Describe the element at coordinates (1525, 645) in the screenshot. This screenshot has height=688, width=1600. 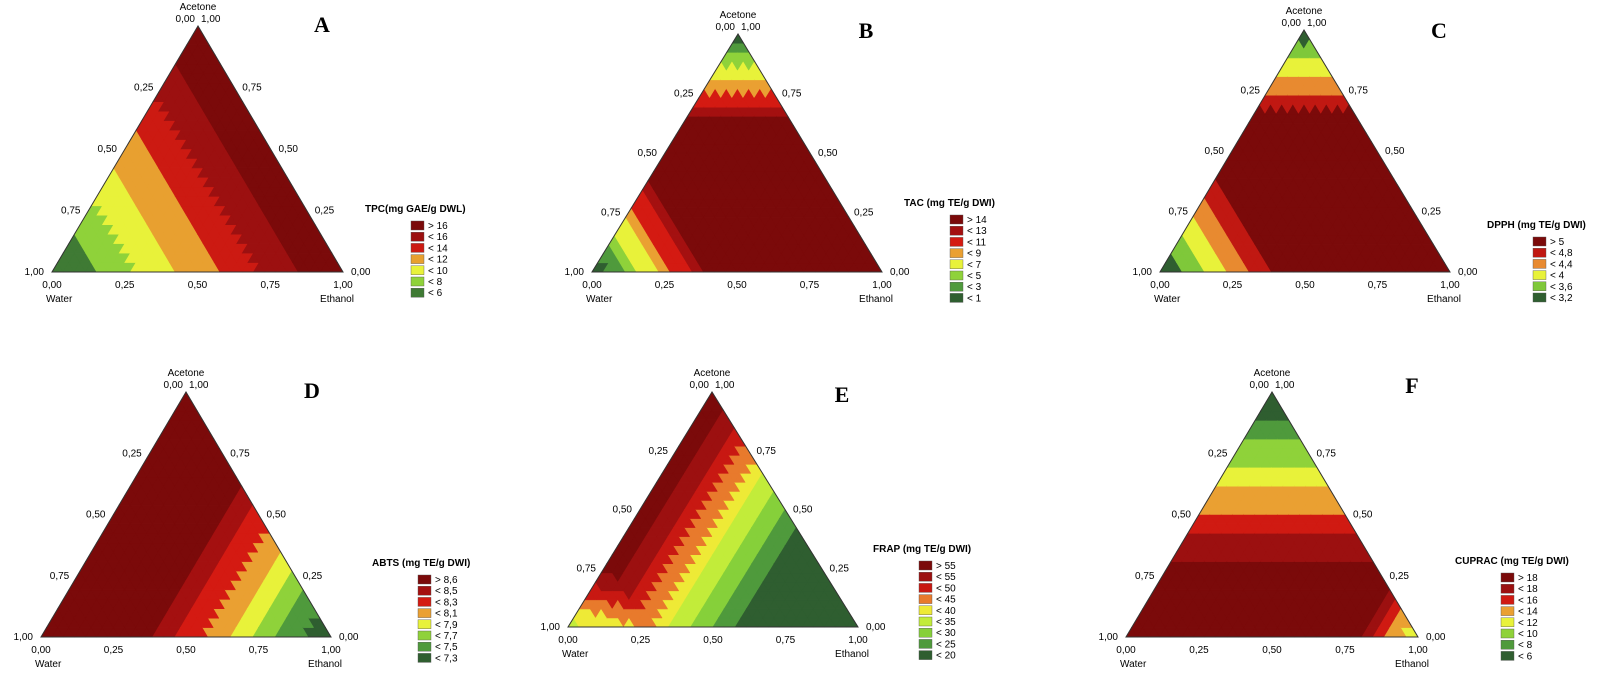
I see `legend-label: < 8` at that location.